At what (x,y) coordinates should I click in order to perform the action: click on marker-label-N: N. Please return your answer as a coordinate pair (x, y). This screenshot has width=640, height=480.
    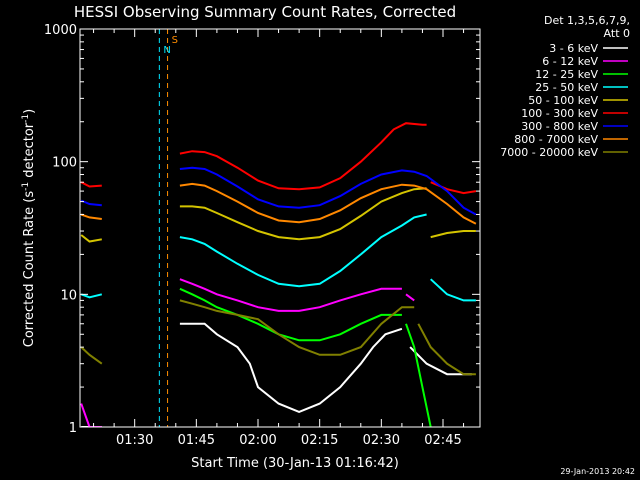
    Looking at the image, I should click on (166, 50).